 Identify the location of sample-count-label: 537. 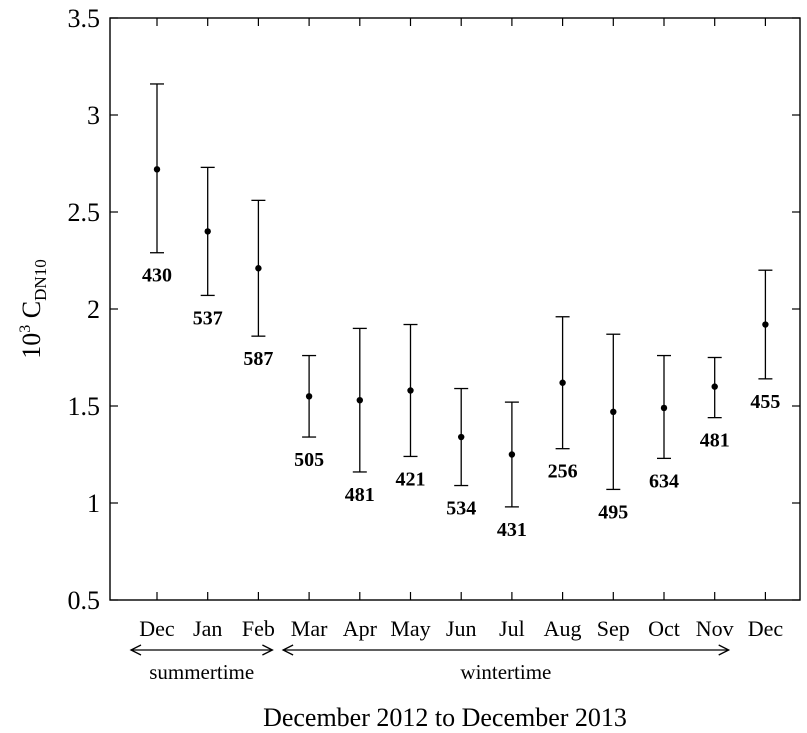
(208, 318).